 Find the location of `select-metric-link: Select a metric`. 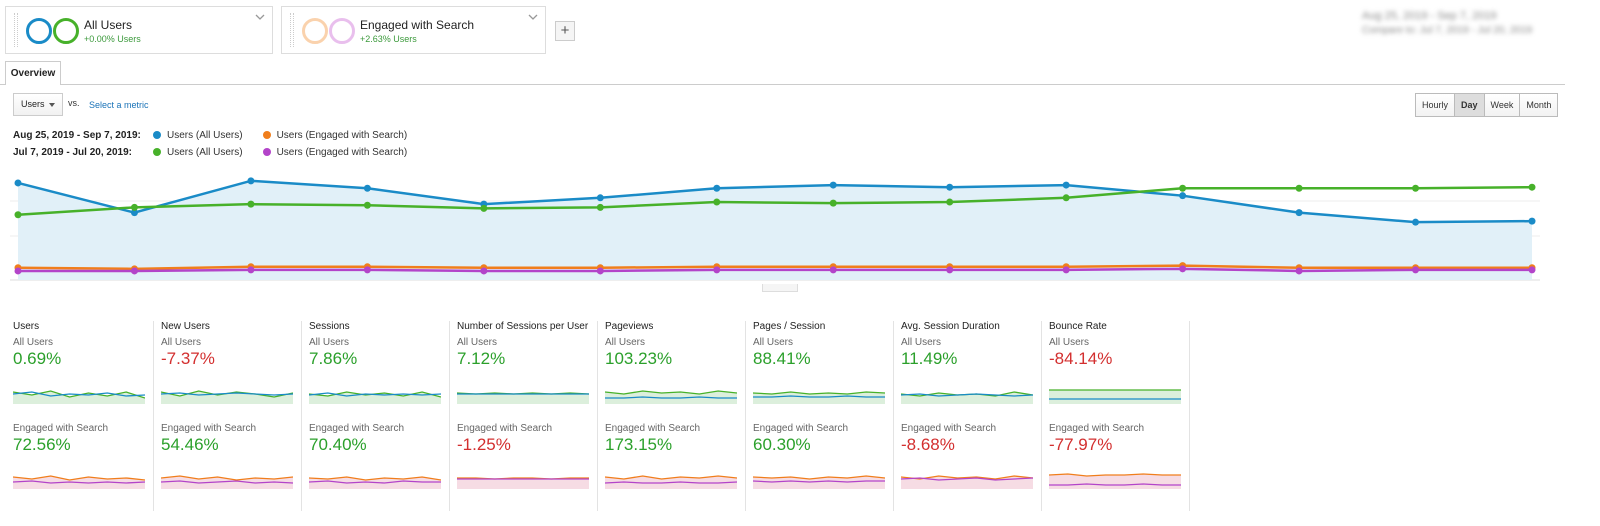

select-metric-link: Select a metric is located at coordinates (119, 105).